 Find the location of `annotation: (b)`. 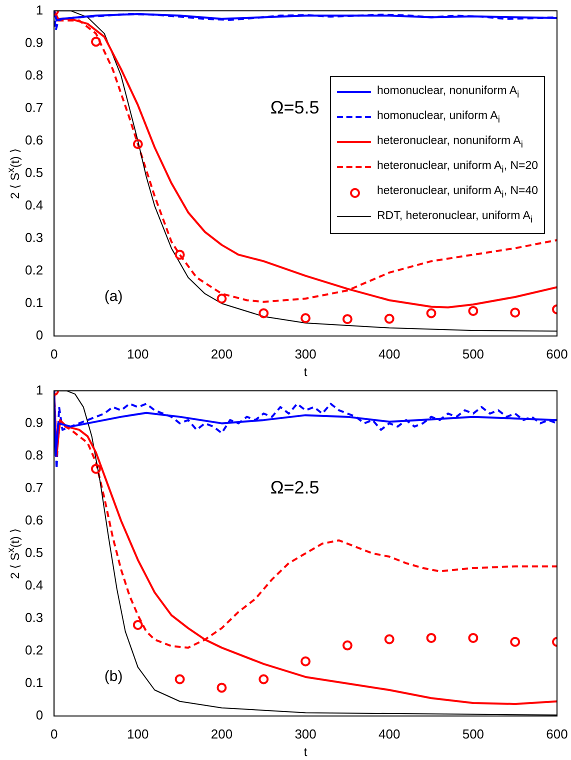

annotation: (b) is located at coordinates (113, 677).